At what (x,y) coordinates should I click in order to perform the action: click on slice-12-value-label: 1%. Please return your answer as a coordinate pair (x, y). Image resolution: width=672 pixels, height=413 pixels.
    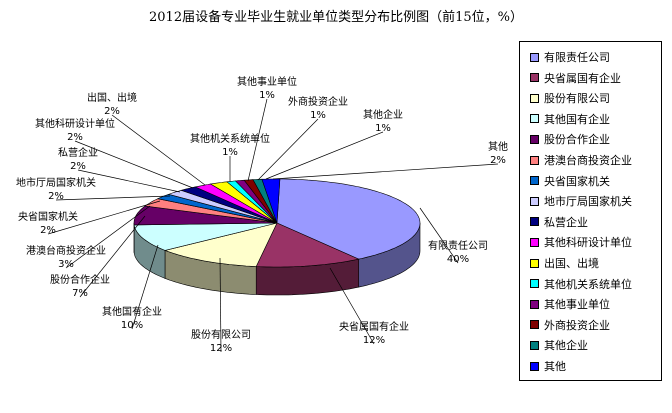
    Looking at the image, I should click on (230, 152).